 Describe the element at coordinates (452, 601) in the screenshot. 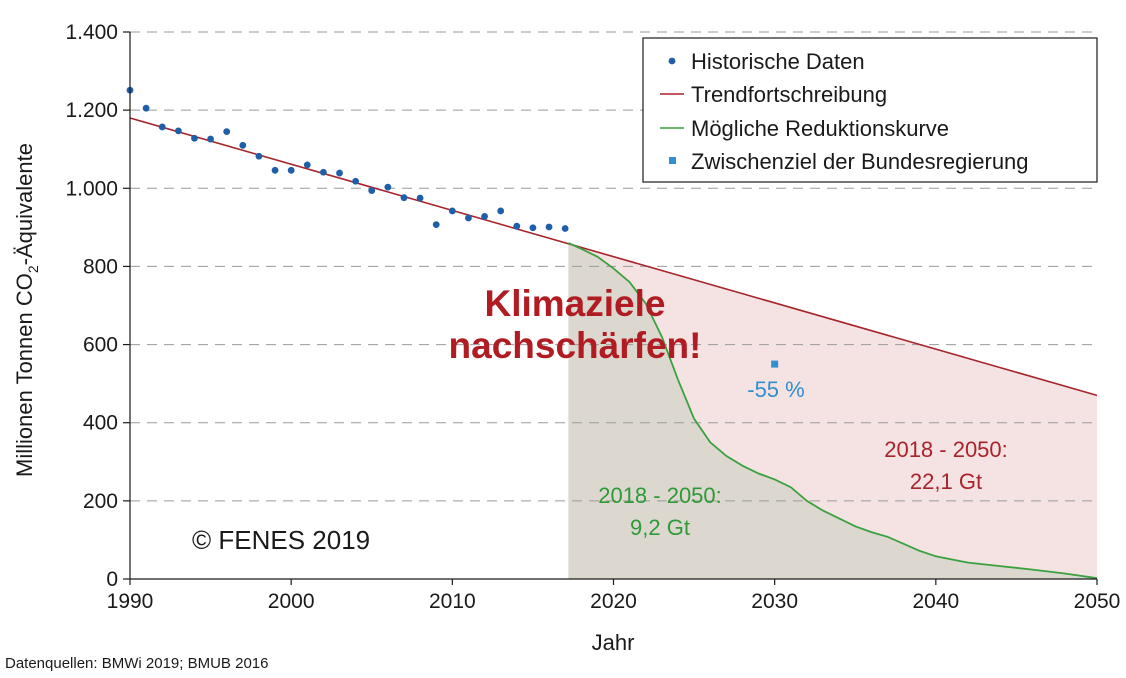

I see `x-tick-label: 2010` at that location.